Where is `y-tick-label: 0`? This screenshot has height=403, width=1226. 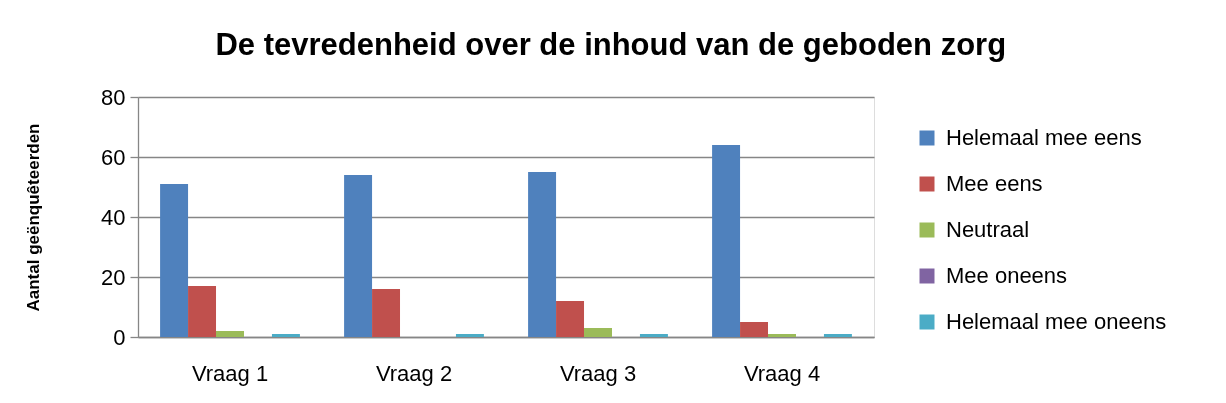
y-tick-label: 0 is located at coordinates (119, 337).